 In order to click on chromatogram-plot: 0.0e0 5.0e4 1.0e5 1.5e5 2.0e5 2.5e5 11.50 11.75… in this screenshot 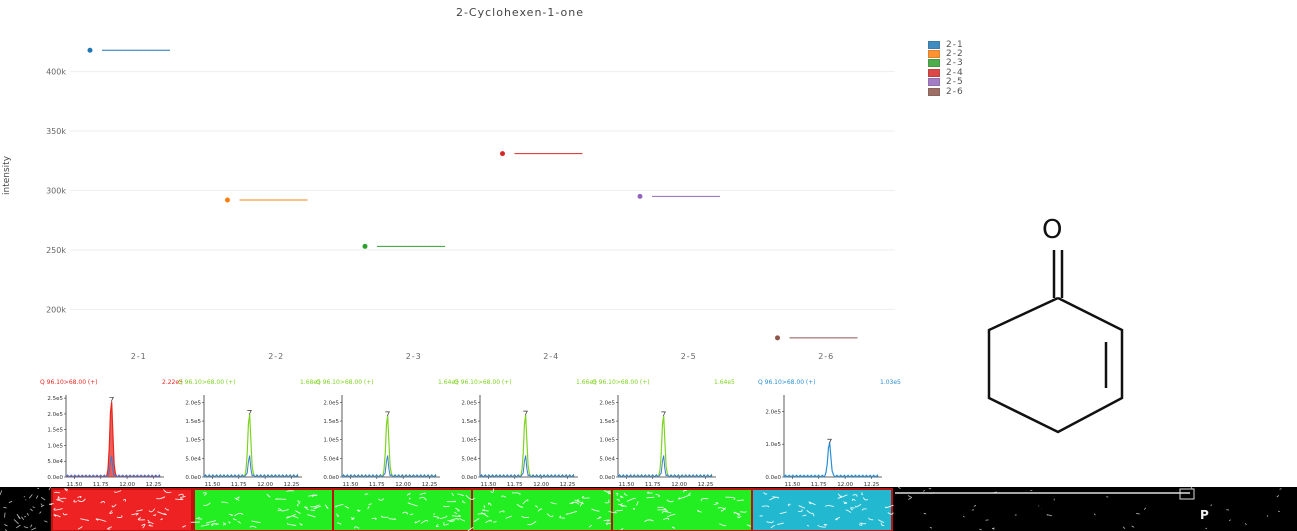, I will do `click(105, 441)`.